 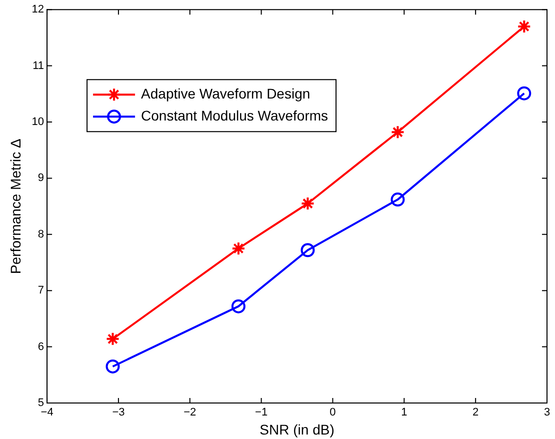 What do you see at coordinates (15, 206) in the screenshot?
I see `y-axis-title: Performance Metric Δ` at bounding box center [15, 206].